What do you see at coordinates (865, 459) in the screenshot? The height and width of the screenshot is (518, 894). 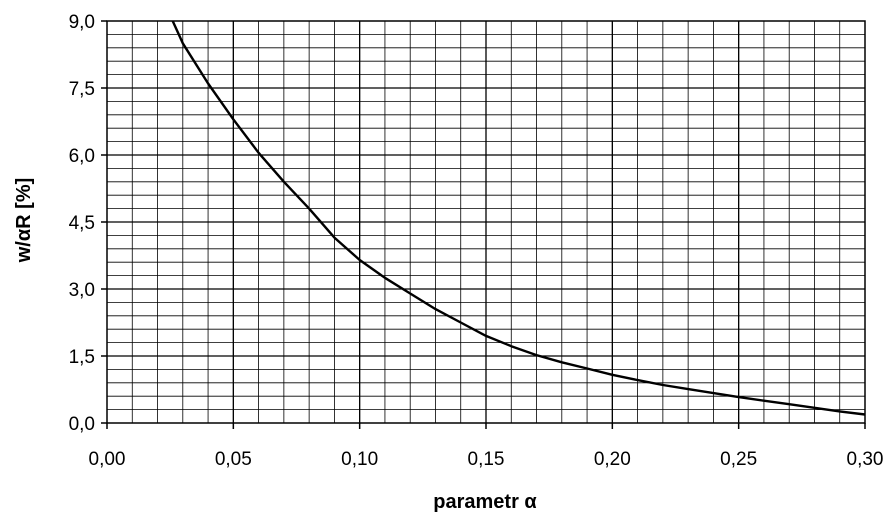 I see `x-tick-label: 0,30` at bounding box center [865, 459].